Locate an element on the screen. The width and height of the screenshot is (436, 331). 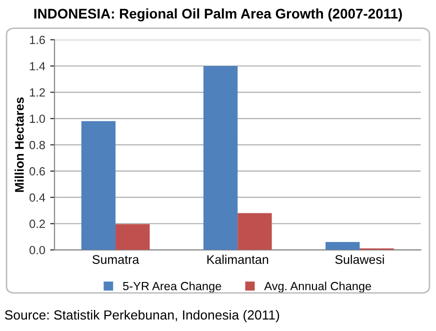
legend-label: Avg. Annual Change is located at coordinates (318, 287).